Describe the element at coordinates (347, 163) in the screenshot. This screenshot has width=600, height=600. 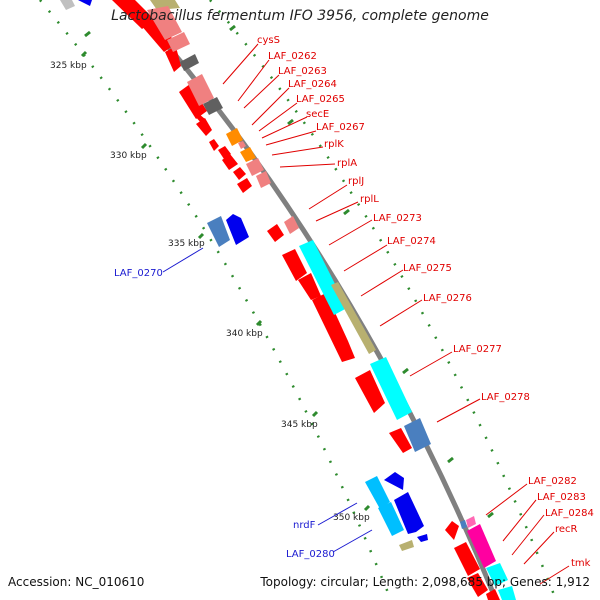
I see `gene-label-rplA: rplA` at that location.